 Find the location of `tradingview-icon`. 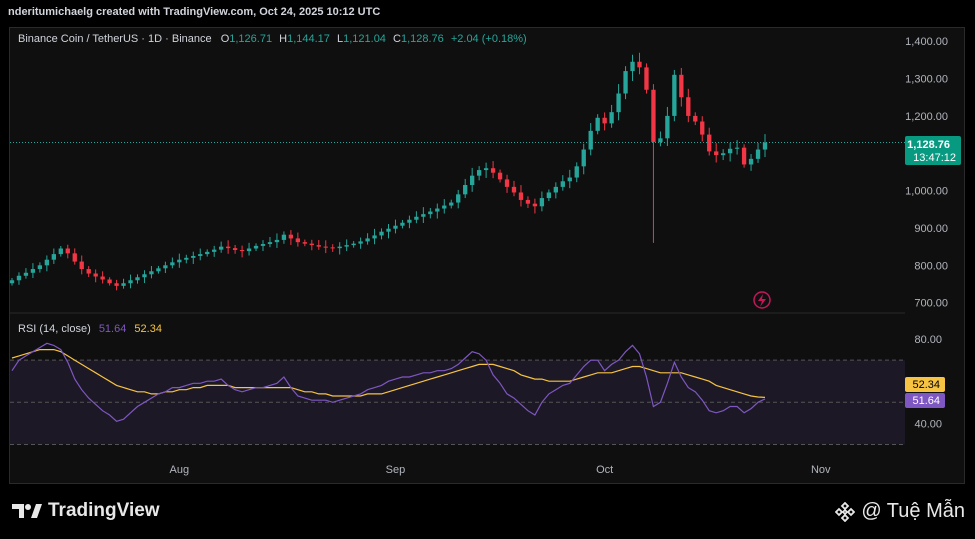

tradingview-icon is located at coordinates (27, 511).